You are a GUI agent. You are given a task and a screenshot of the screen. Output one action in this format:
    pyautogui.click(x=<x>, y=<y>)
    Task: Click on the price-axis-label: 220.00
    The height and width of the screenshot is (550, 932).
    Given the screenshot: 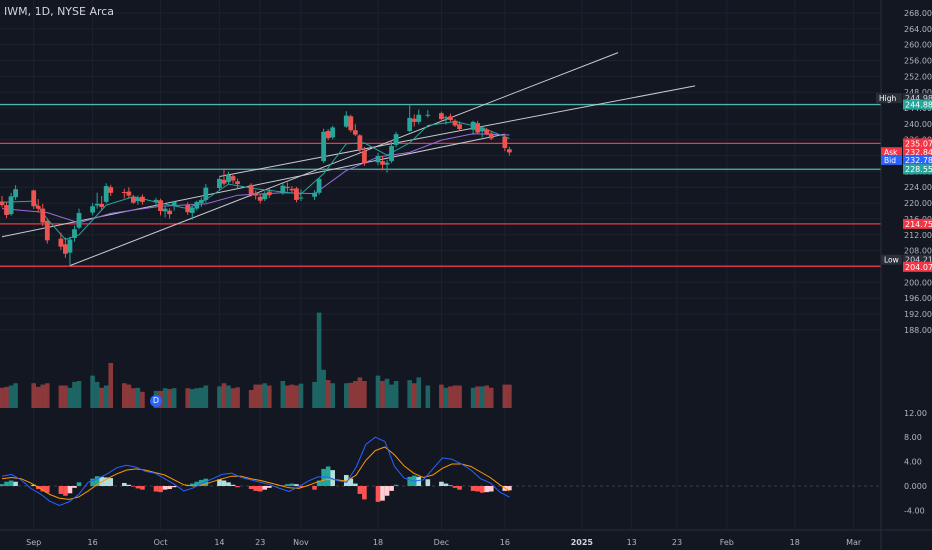 What is the action you would take?
    pyautogui.click(x=918, y=203)
    